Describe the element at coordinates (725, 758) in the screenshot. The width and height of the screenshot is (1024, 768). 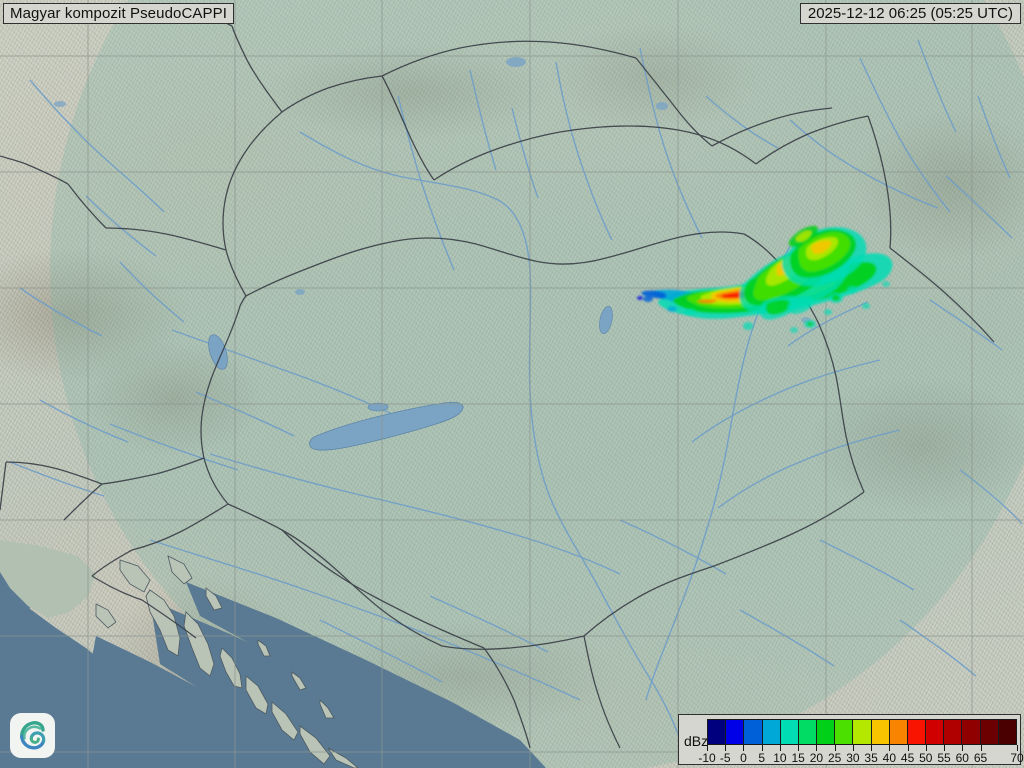
I see `legend-tick-label--5: -5` at that location.